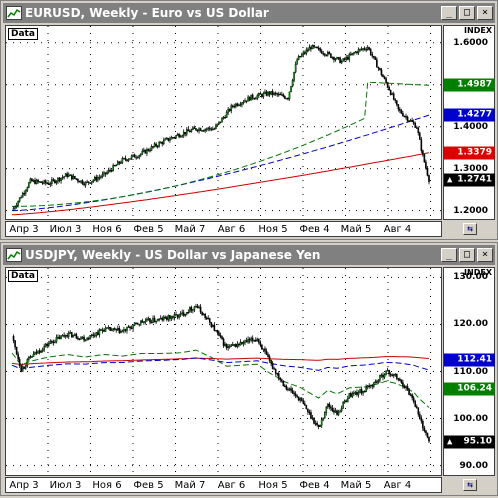 The image size is (498, 498). I want to click on index-label: INDEX, so click(478, 30).